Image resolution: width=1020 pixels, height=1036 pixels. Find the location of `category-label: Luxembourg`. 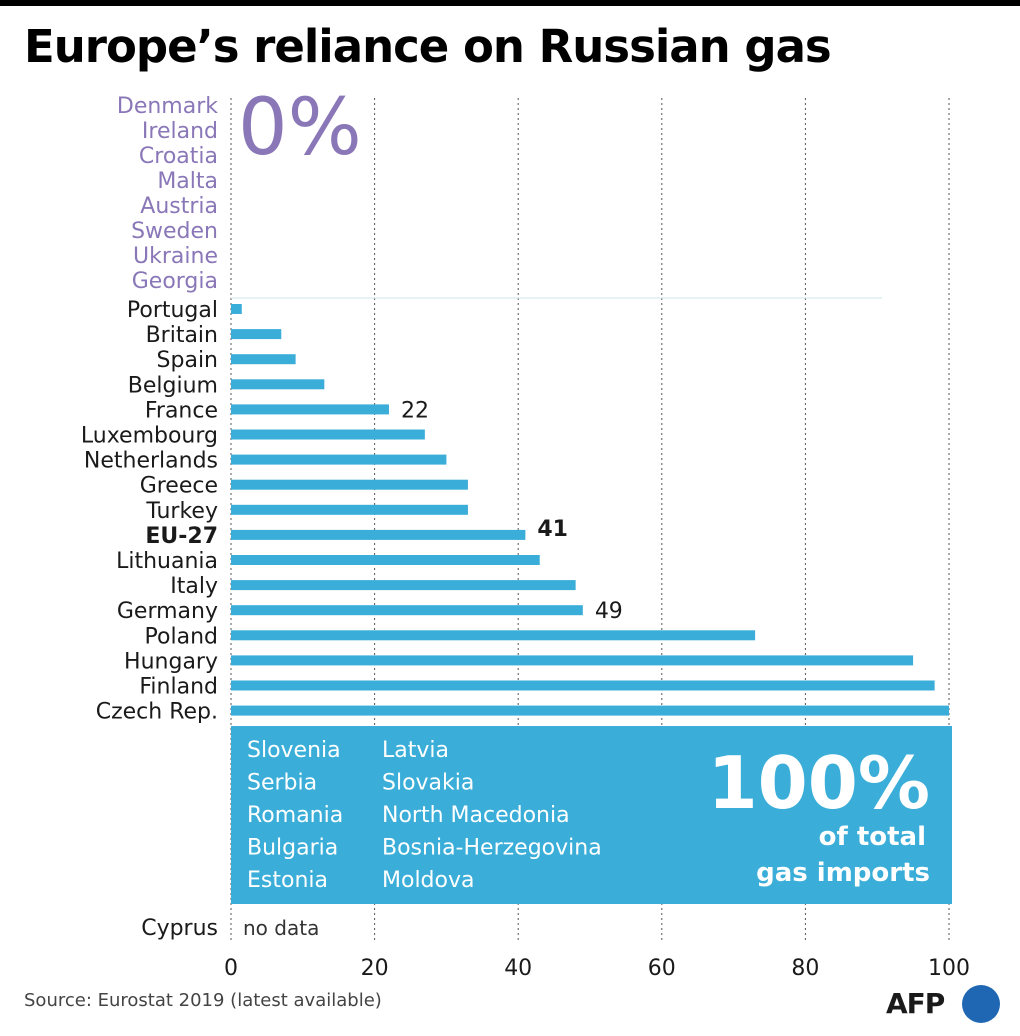

category-label: Luxembourg is located at coordinates (149, 436).